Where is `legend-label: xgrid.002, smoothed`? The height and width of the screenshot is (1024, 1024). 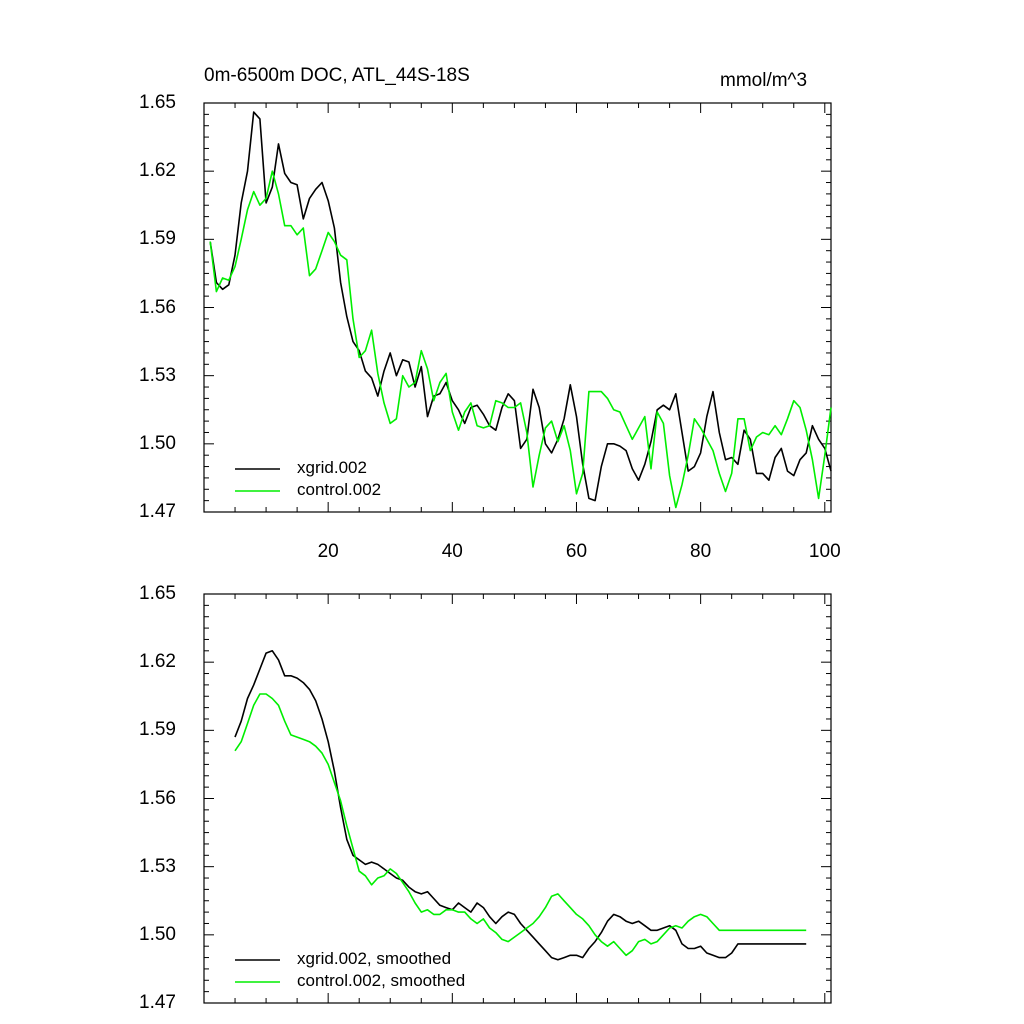
legend-label: xgrid.002, smoothed is located at coordinates (374, 958).